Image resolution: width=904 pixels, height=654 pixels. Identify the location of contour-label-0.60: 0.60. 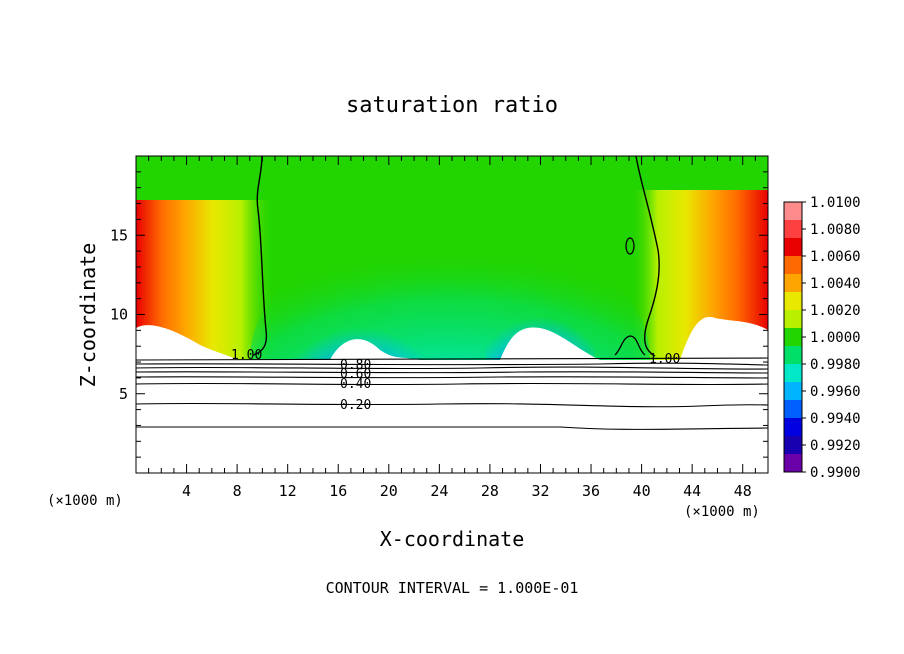
(355, 374).